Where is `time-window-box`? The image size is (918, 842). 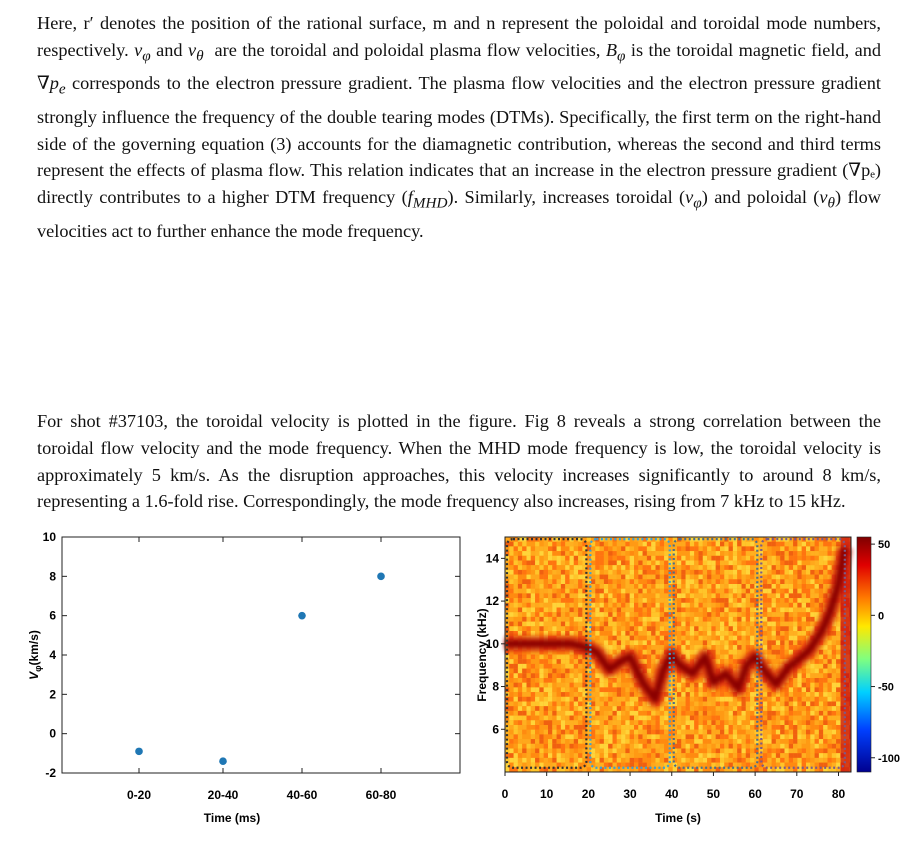
time-window-box is located at coordinates (803, 653).